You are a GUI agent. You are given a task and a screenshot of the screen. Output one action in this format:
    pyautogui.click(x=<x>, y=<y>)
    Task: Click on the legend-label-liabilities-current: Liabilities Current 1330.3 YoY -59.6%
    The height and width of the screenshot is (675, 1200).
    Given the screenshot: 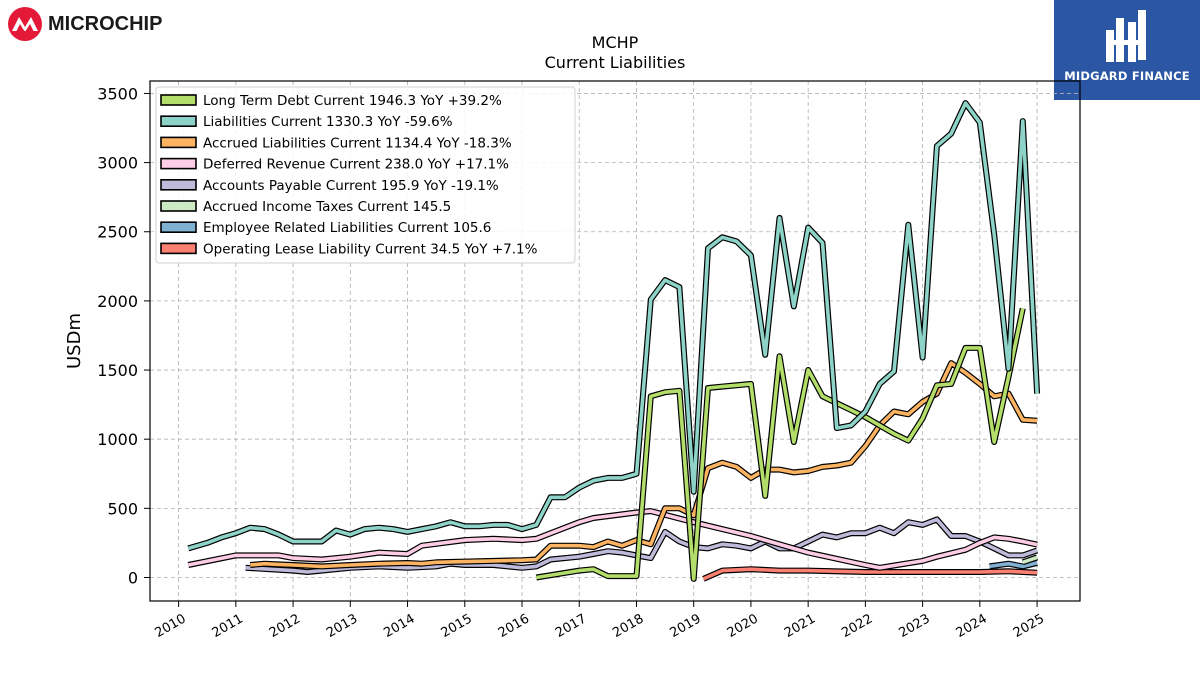 What is the action you would take?
    pyautogui.click(x=328, y=122)
    